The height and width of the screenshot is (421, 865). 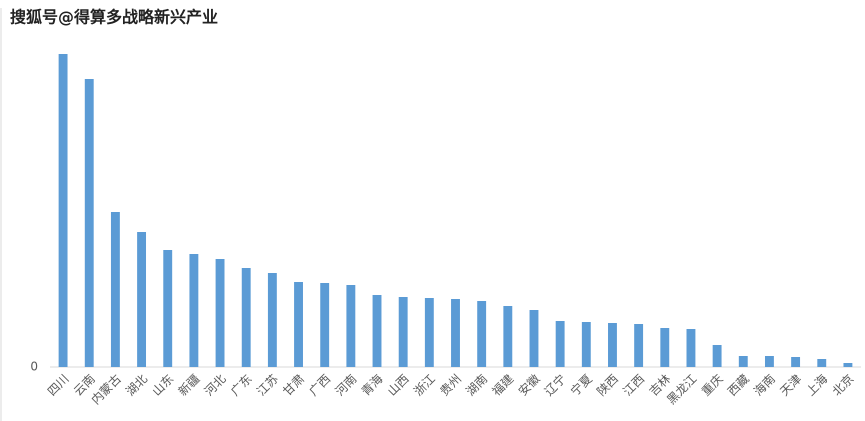 What do you see at coordinates (162, 385) in the screenshot?
I see `x-tick-label: 山东` at bounding box center [162, 385].